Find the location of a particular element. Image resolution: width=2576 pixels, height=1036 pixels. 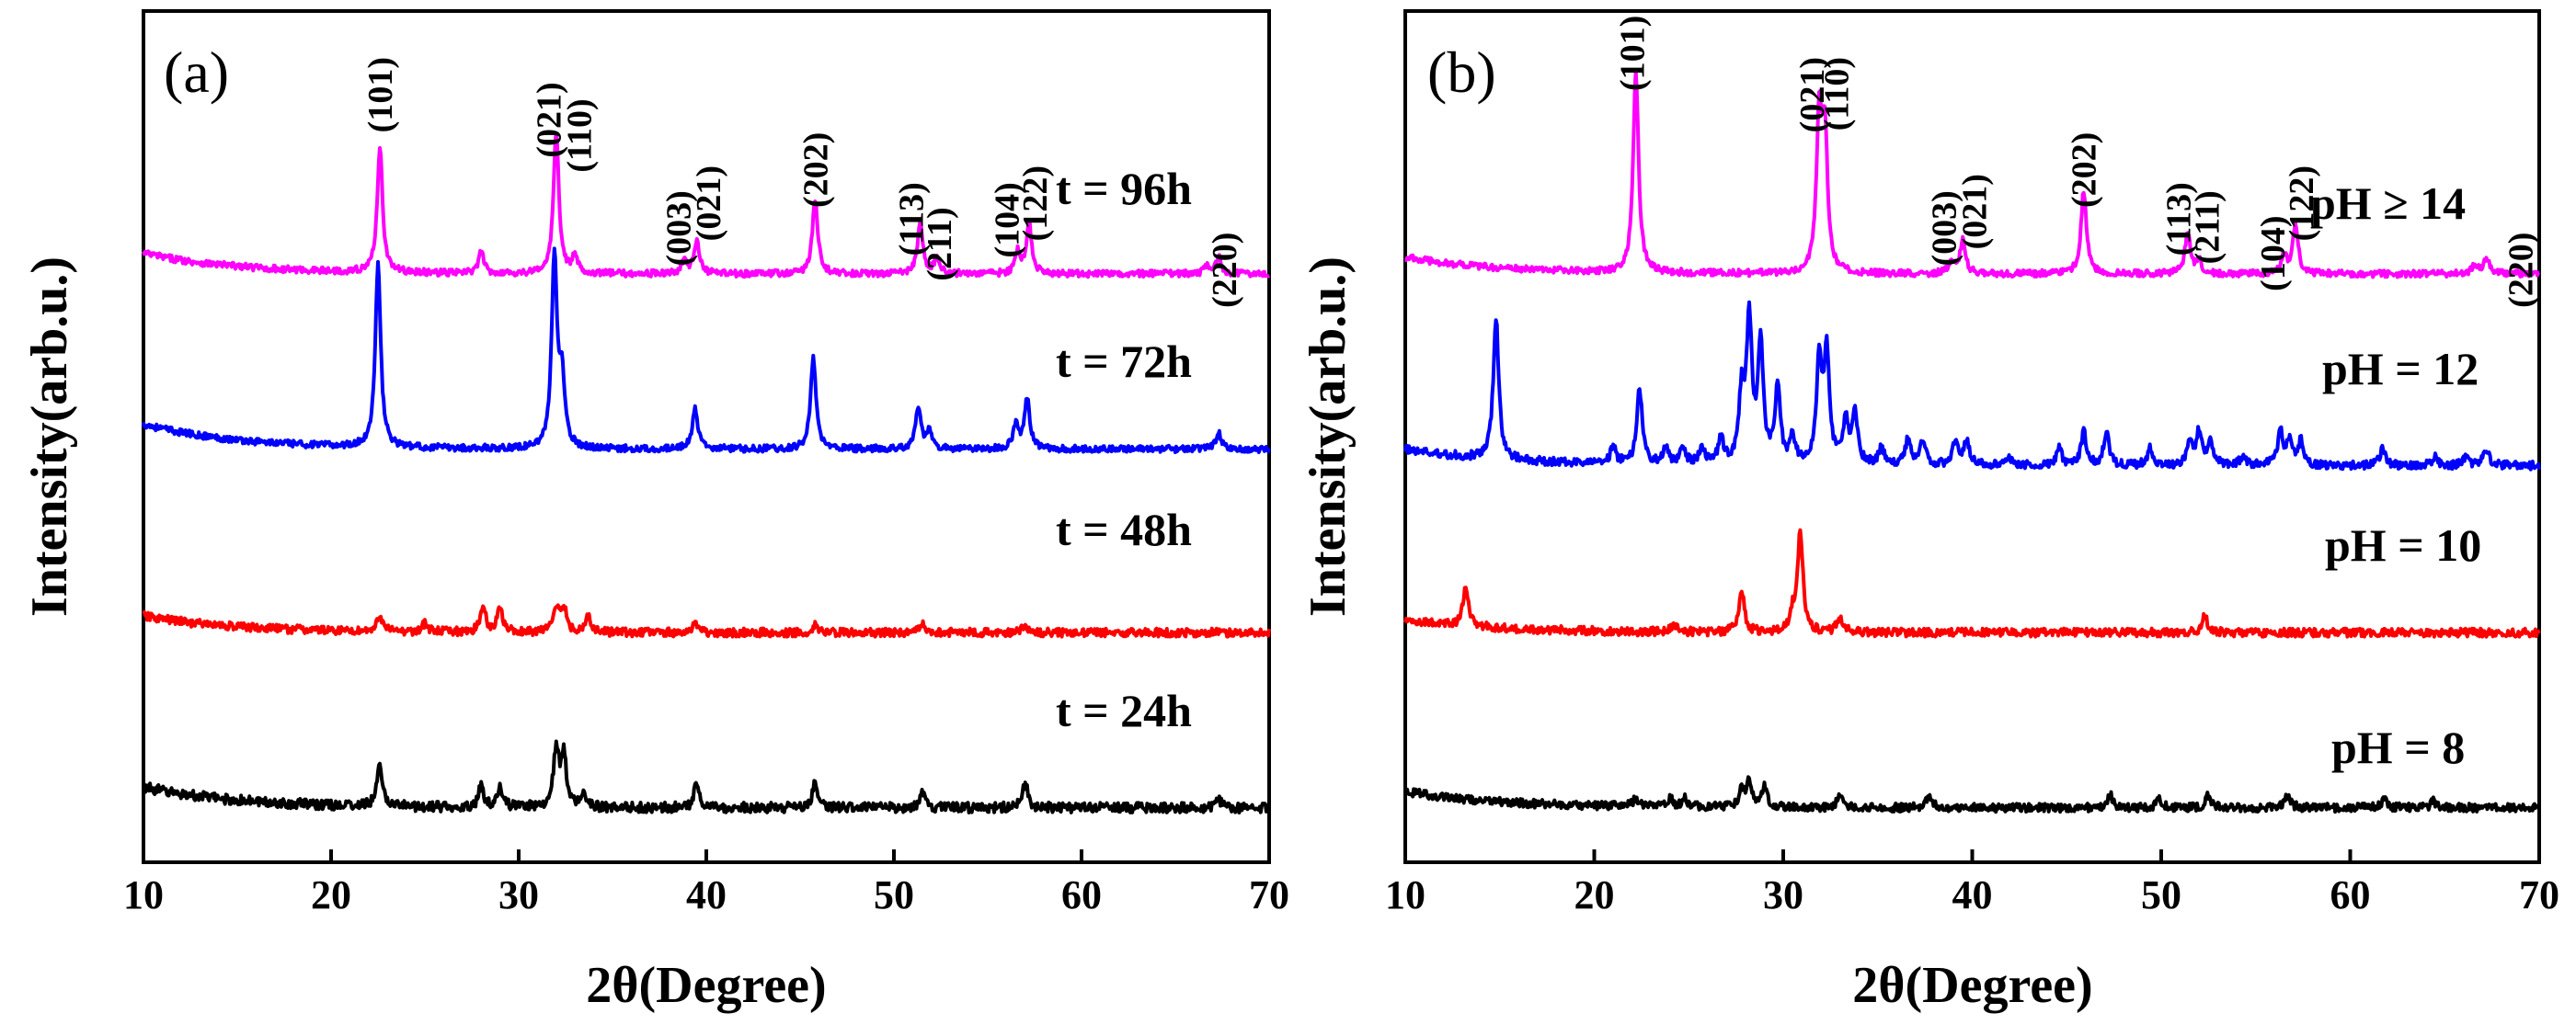

x-axis-label-a: 2θ(Degree) is located at coordinates (706, 986).